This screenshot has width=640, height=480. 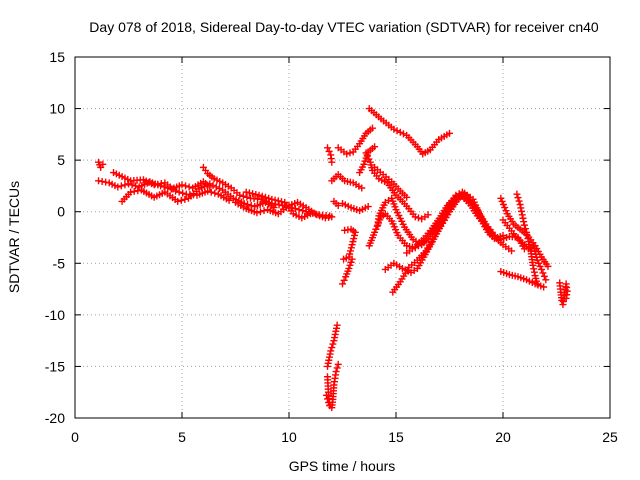 What do you see at coordinates (61, 160) in the screenshot?
I see `y-tick-label: 5` at bounding box center [61, 160].